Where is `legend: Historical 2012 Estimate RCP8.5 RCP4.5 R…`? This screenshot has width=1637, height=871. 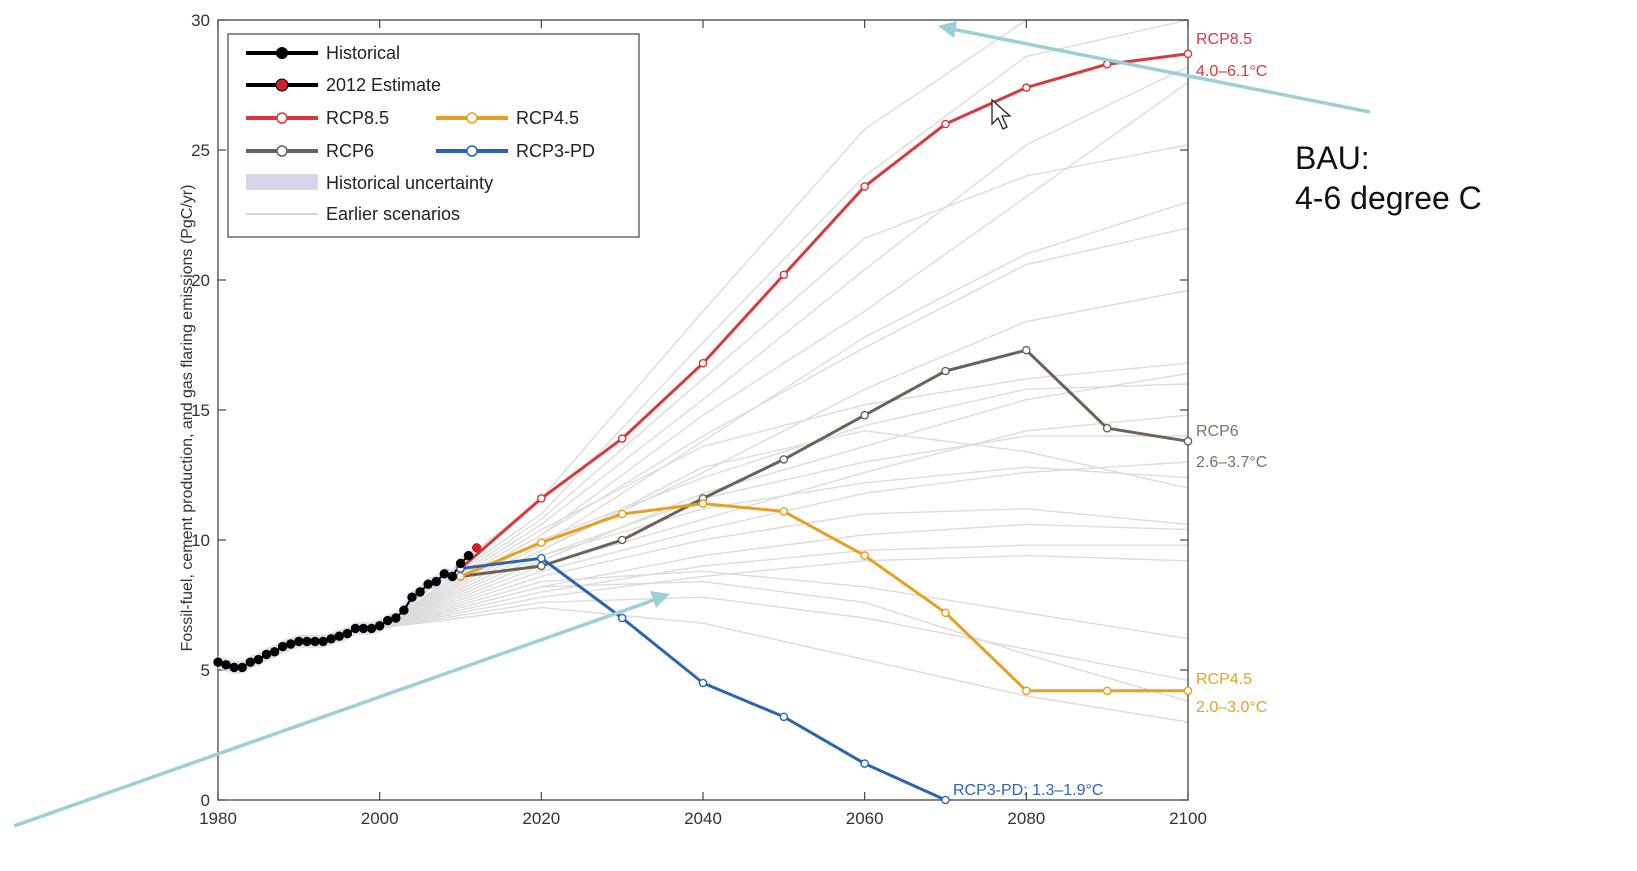
legend: Historical 2012 Estimate RCP8.5 RCP4.5 R… is located at coordinates (433, 135).